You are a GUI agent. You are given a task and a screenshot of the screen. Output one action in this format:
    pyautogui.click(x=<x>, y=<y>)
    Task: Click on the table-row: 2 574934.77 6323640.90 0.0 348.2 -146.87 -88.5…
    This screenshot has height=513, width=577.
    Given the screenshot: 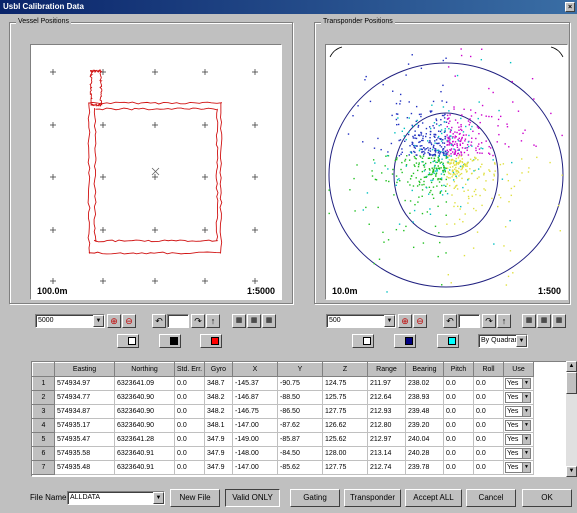 What is the action you would take?
    pyautogui.click(x=283, y=397)
    